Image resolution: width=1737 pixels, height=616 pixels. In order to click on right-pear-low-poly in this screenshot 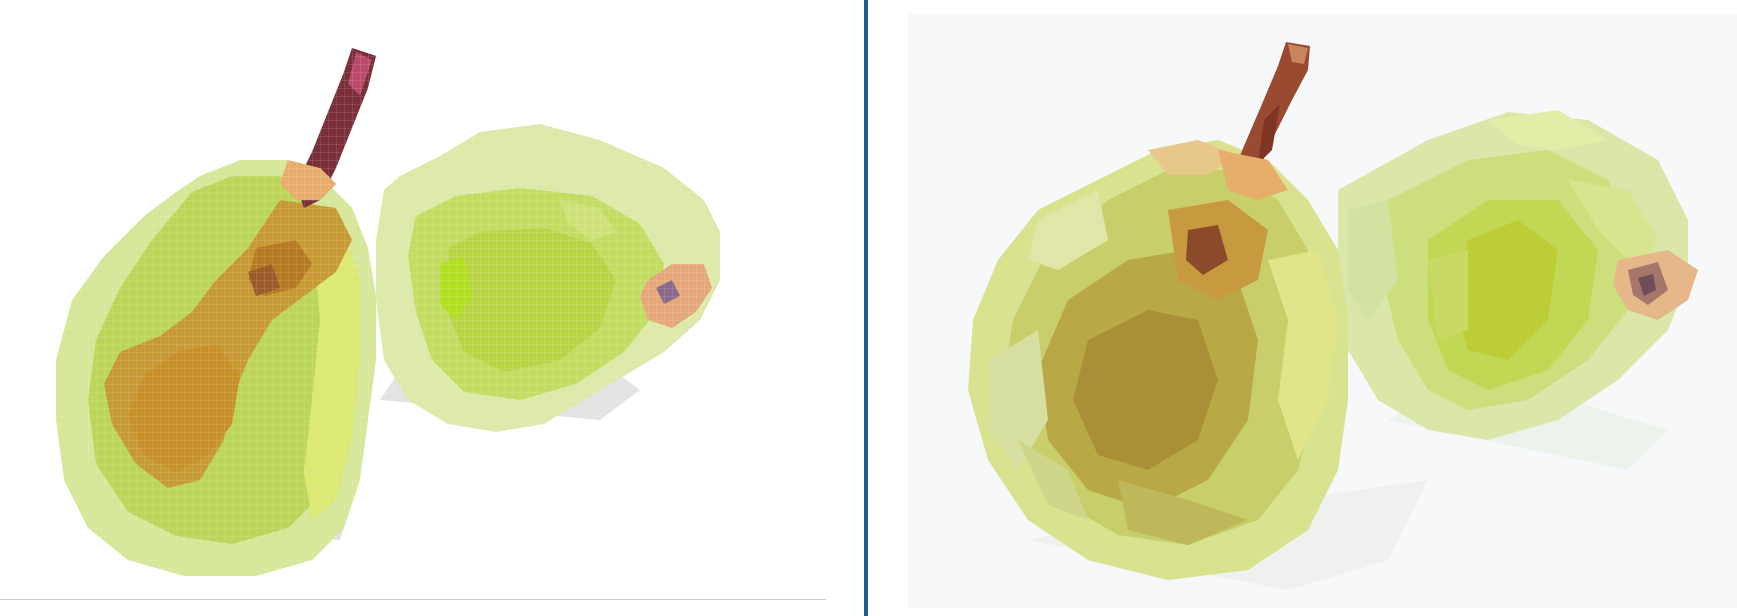, I will do `click(1518, 275)`.